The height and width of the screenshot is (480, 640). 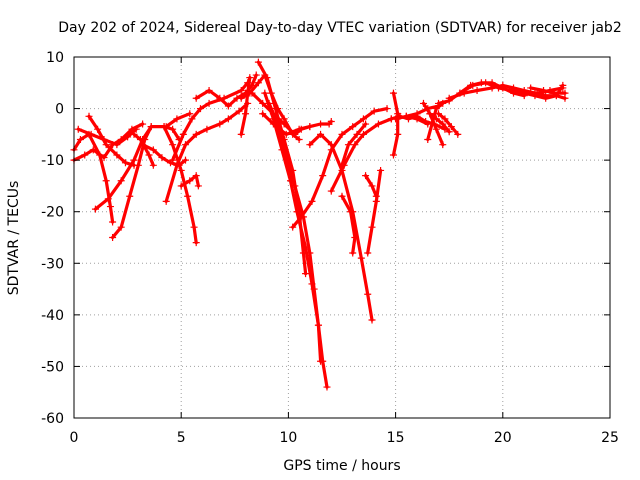 I want to click on y-tick-label: 0, so click(x=59, y=110).